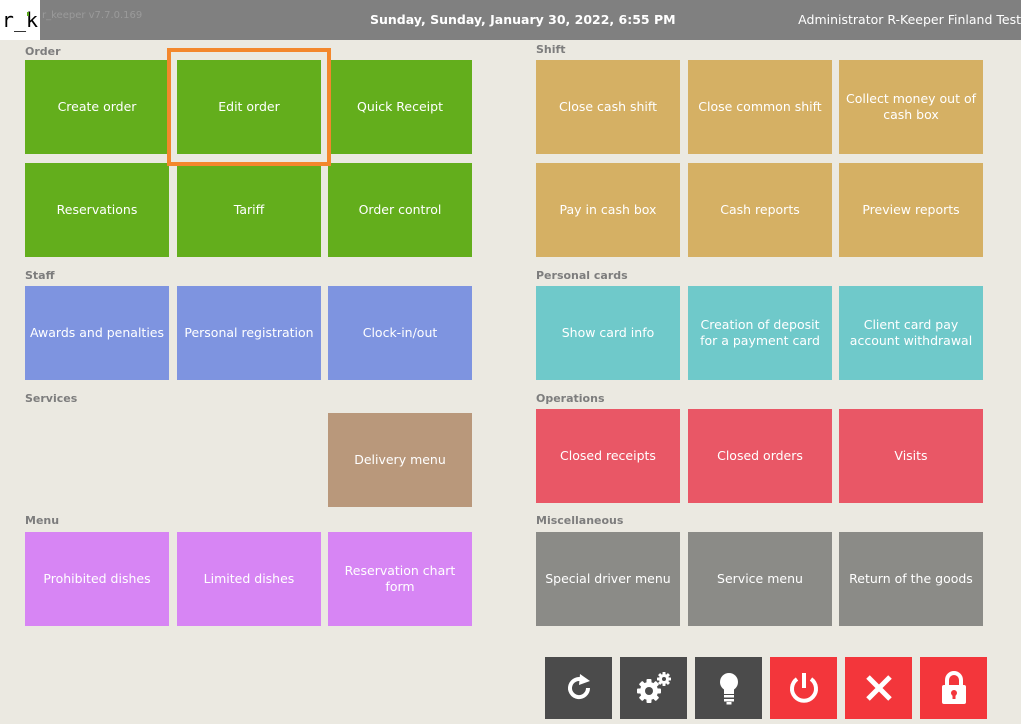  I want to click on close-button, so click(878, 688).